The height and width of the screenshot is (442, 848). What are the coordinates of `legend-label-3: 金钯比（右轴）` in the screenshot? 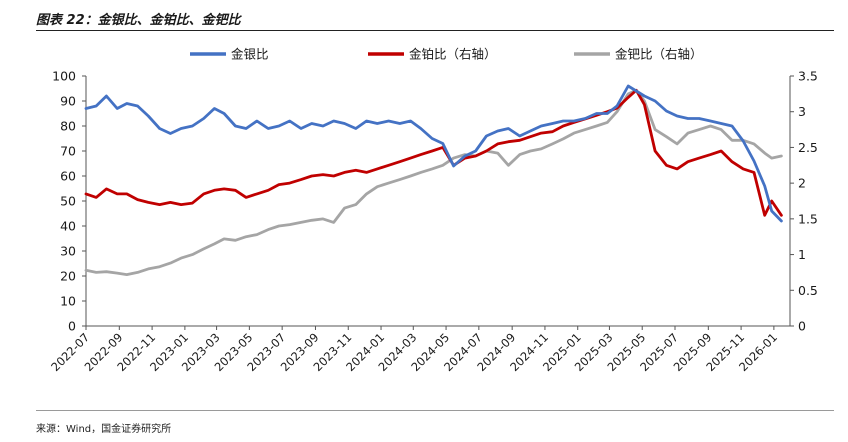 It's located at (659, 54).